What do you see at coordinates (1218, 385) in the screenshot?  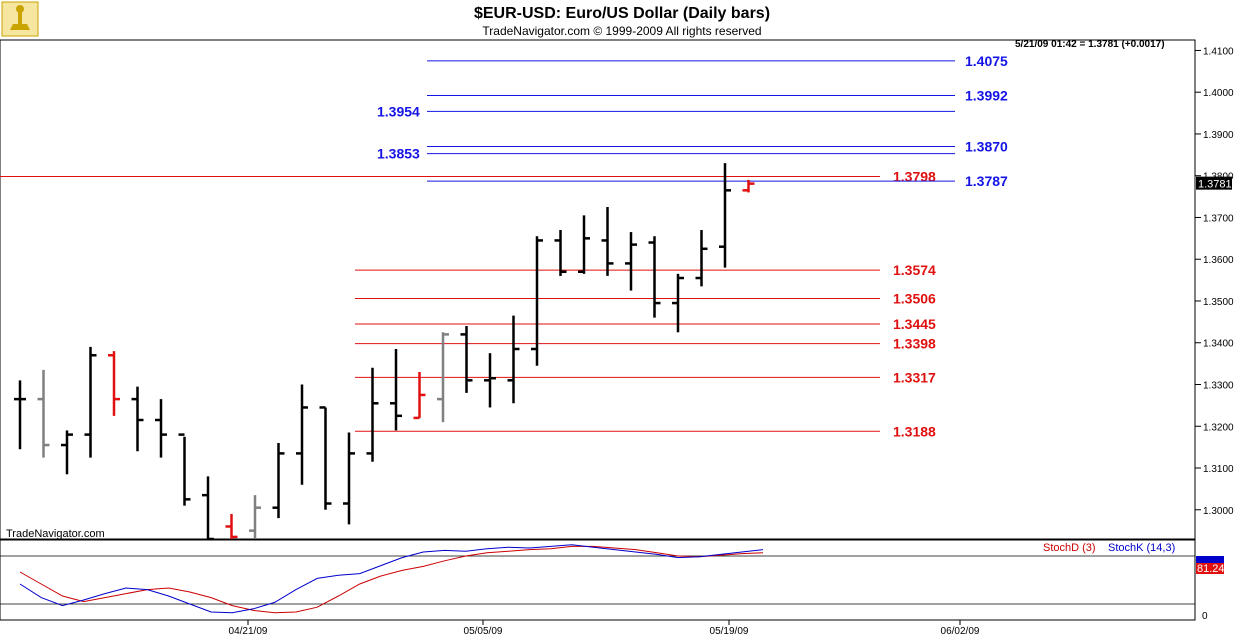 I see `price-tick-label: 1.3300` at bounding box center [1218, 385].